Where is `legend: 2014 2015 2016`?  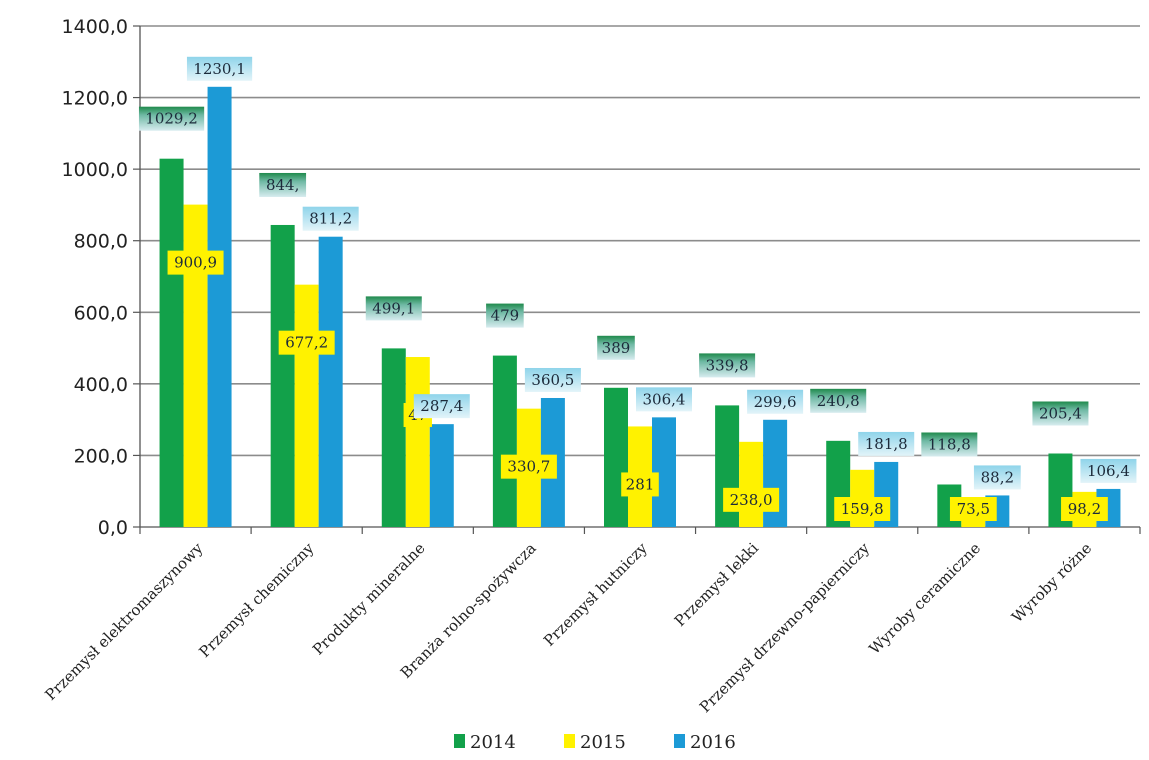 legend: 2014 2015 2016 is located at coordinates (595, 742).